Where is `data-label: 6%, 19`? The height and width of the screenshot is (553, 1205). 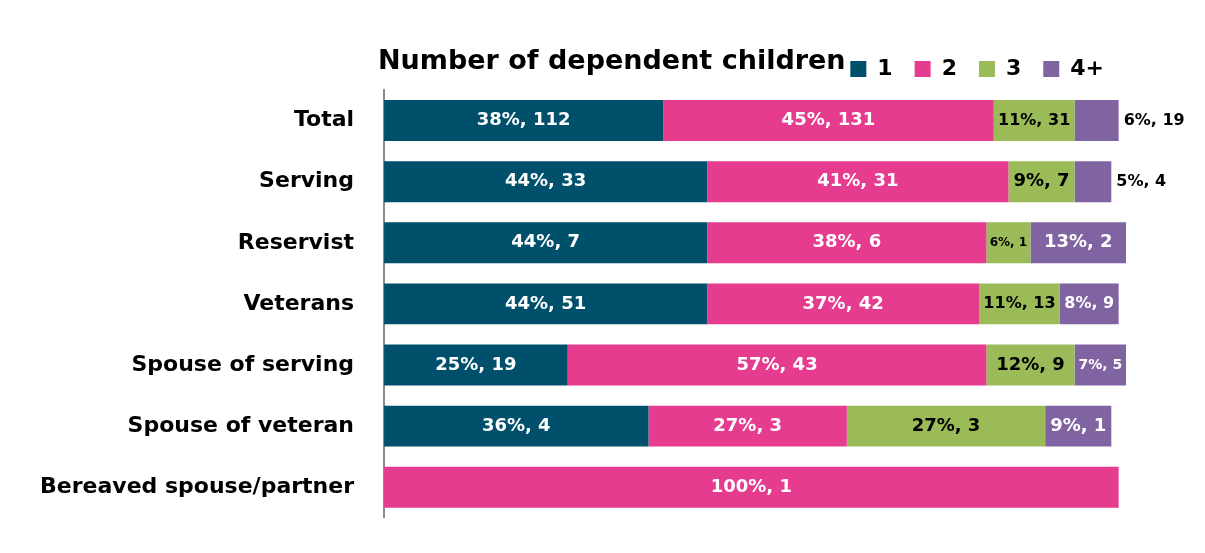
data-label: 6%, 19 is located at coordinates (1154, 119).